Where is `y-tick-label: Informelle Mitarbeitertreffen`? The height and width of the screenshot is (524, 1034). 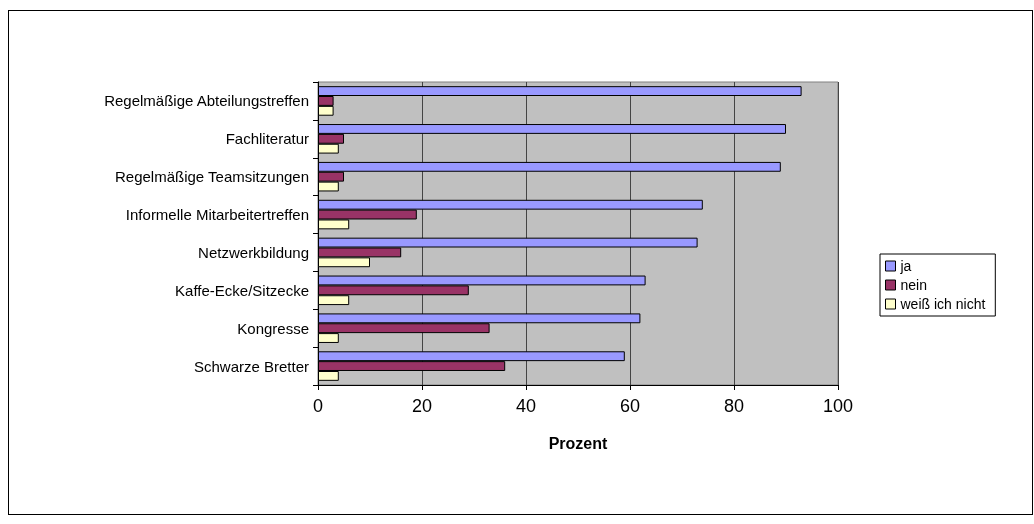
y-tick-label: Informelle Mitarbeitertreffen is located at coordinates (217, 215).